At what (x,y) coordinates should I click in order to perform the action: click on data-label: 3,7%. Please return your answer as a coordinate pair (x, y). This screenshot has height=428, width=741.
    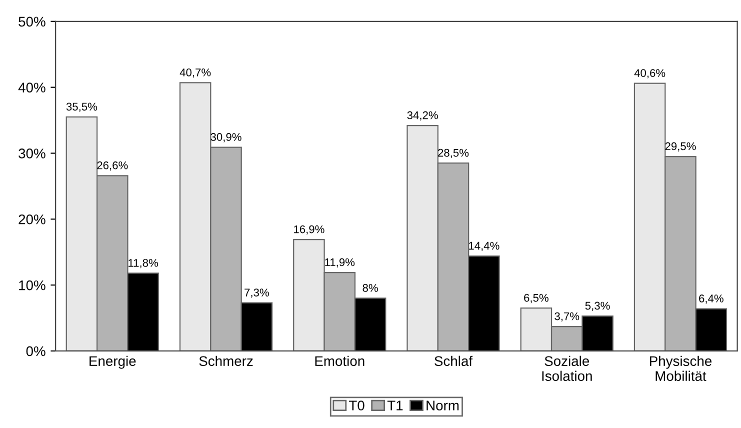
    Looking at the image, I should click on (567, 317).